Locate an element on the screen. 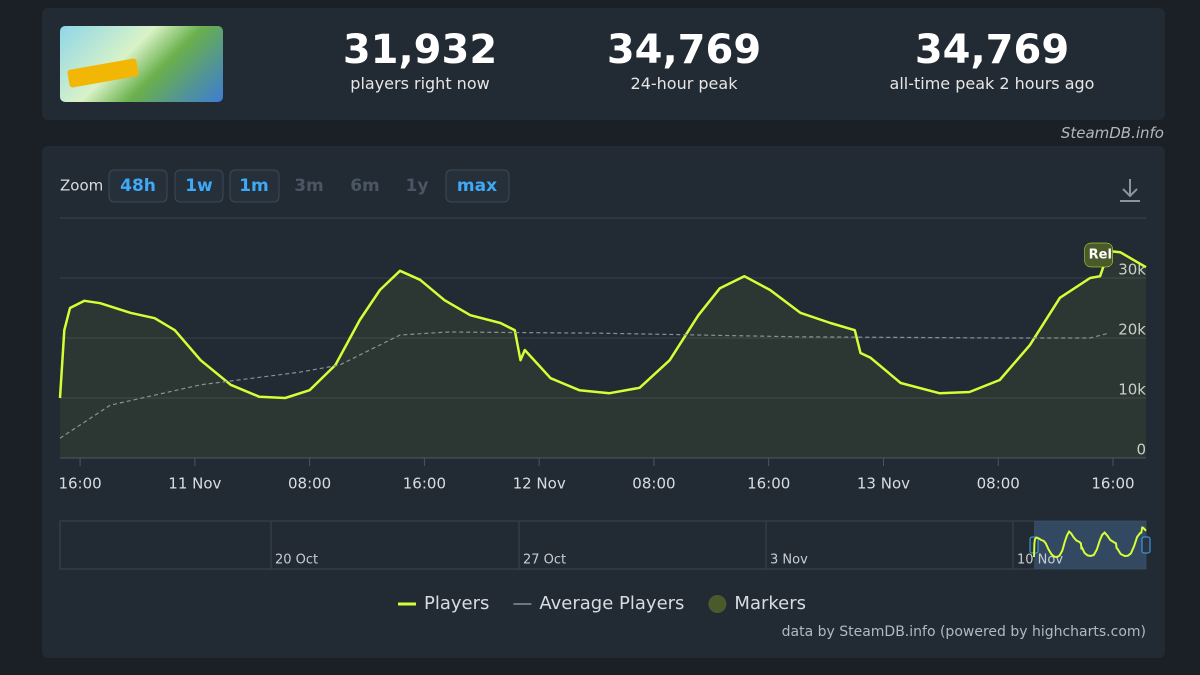  navigator-label: 3 Nov is located at coordinates (789, 560).